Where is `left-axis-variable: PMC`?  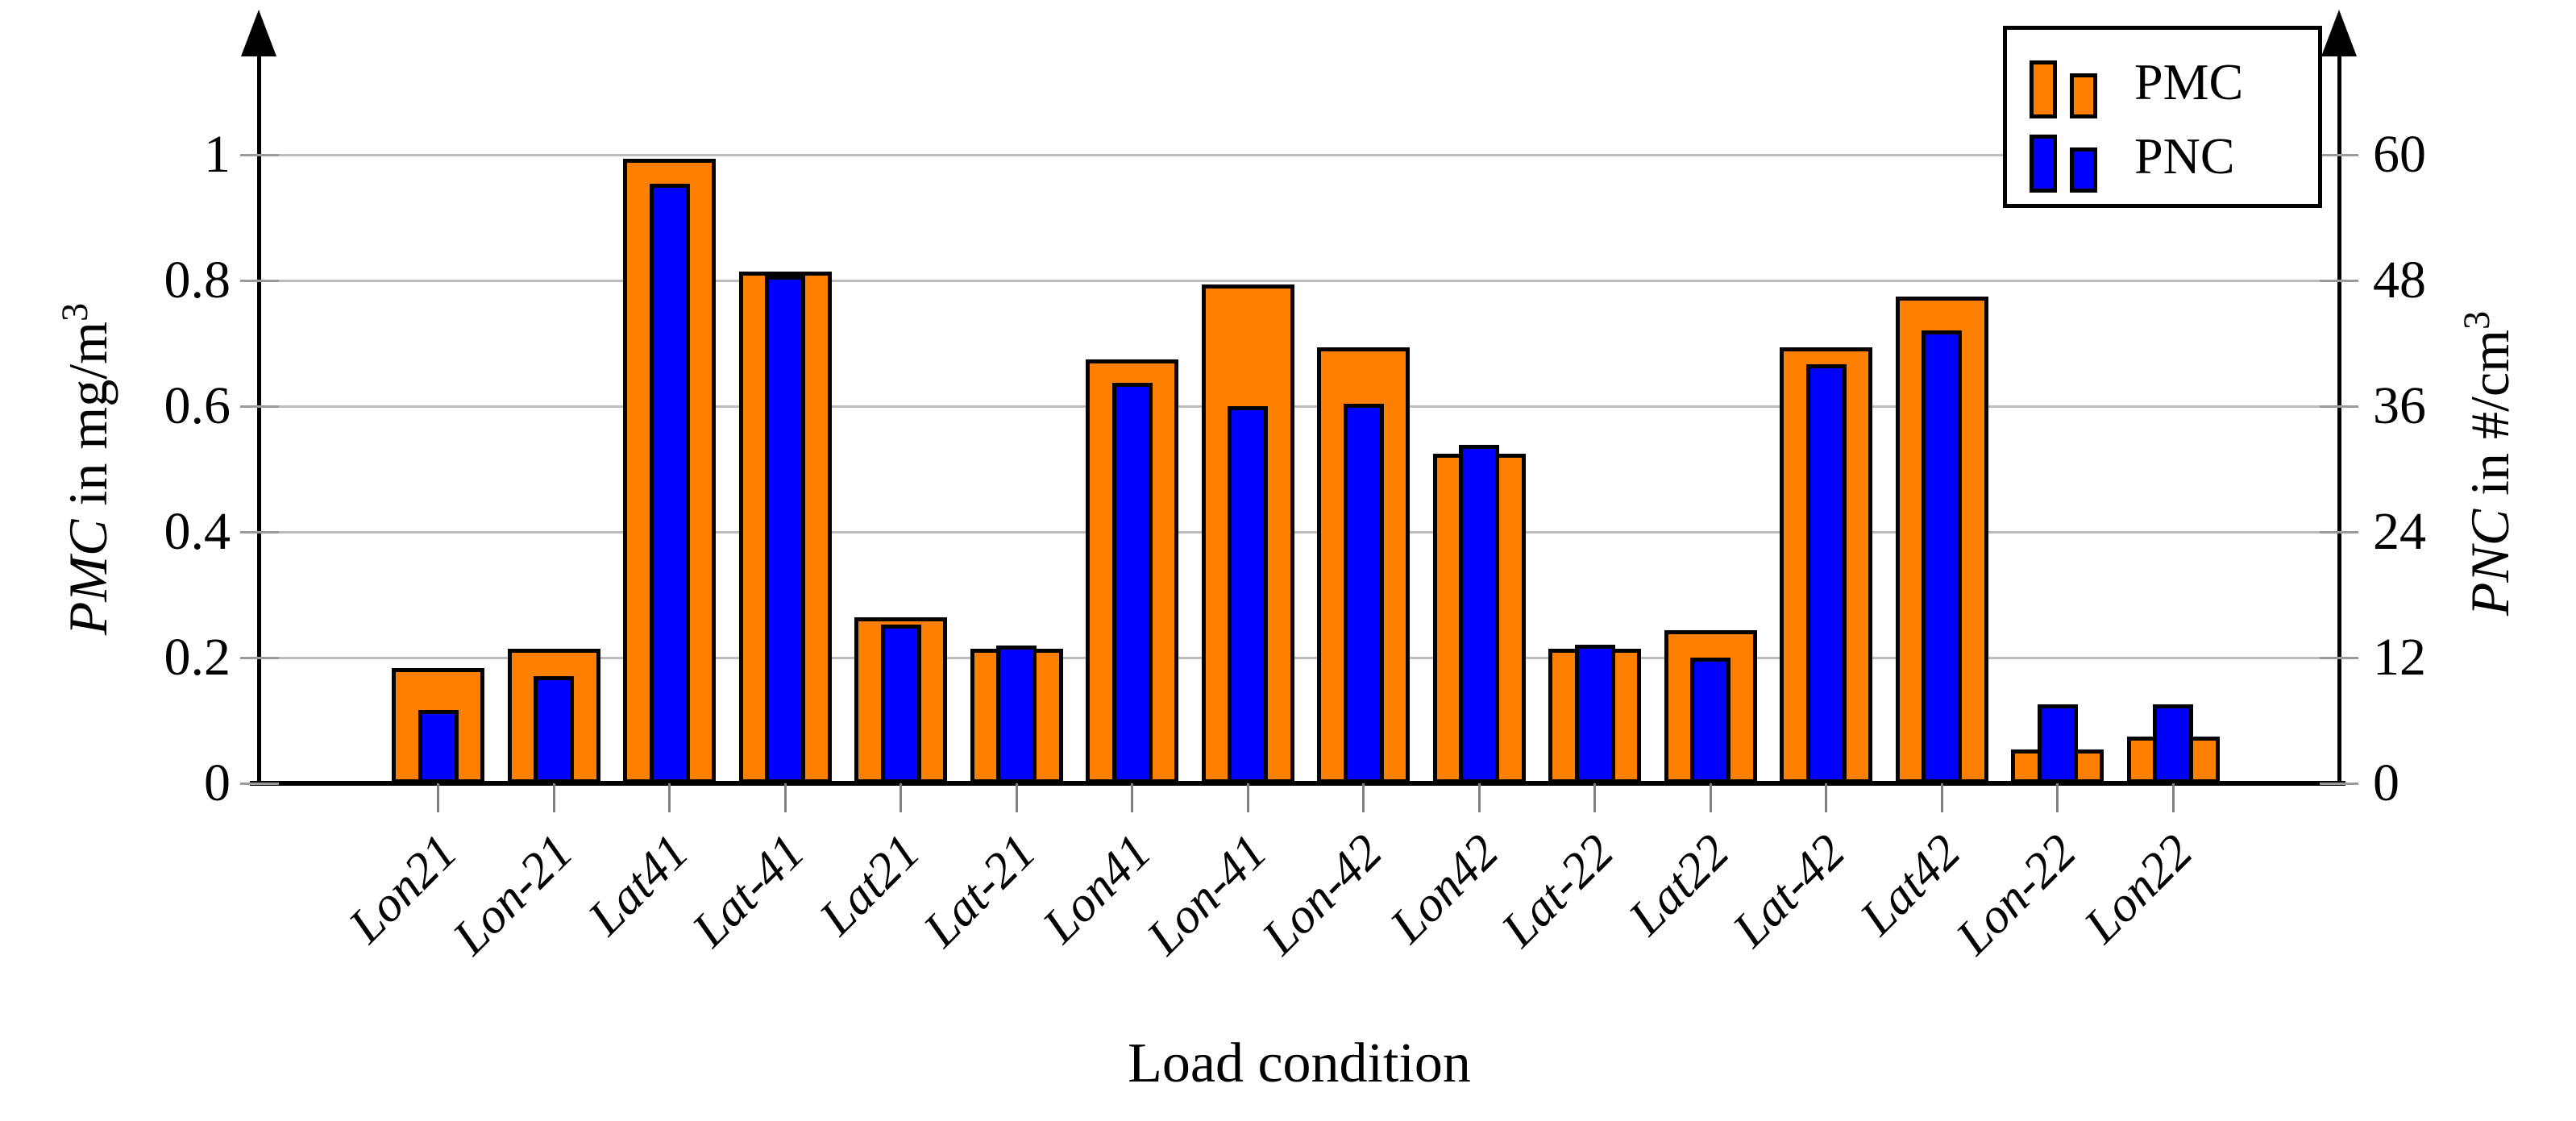 left-axis-variable: PMC is located at coordinates (87, 577).